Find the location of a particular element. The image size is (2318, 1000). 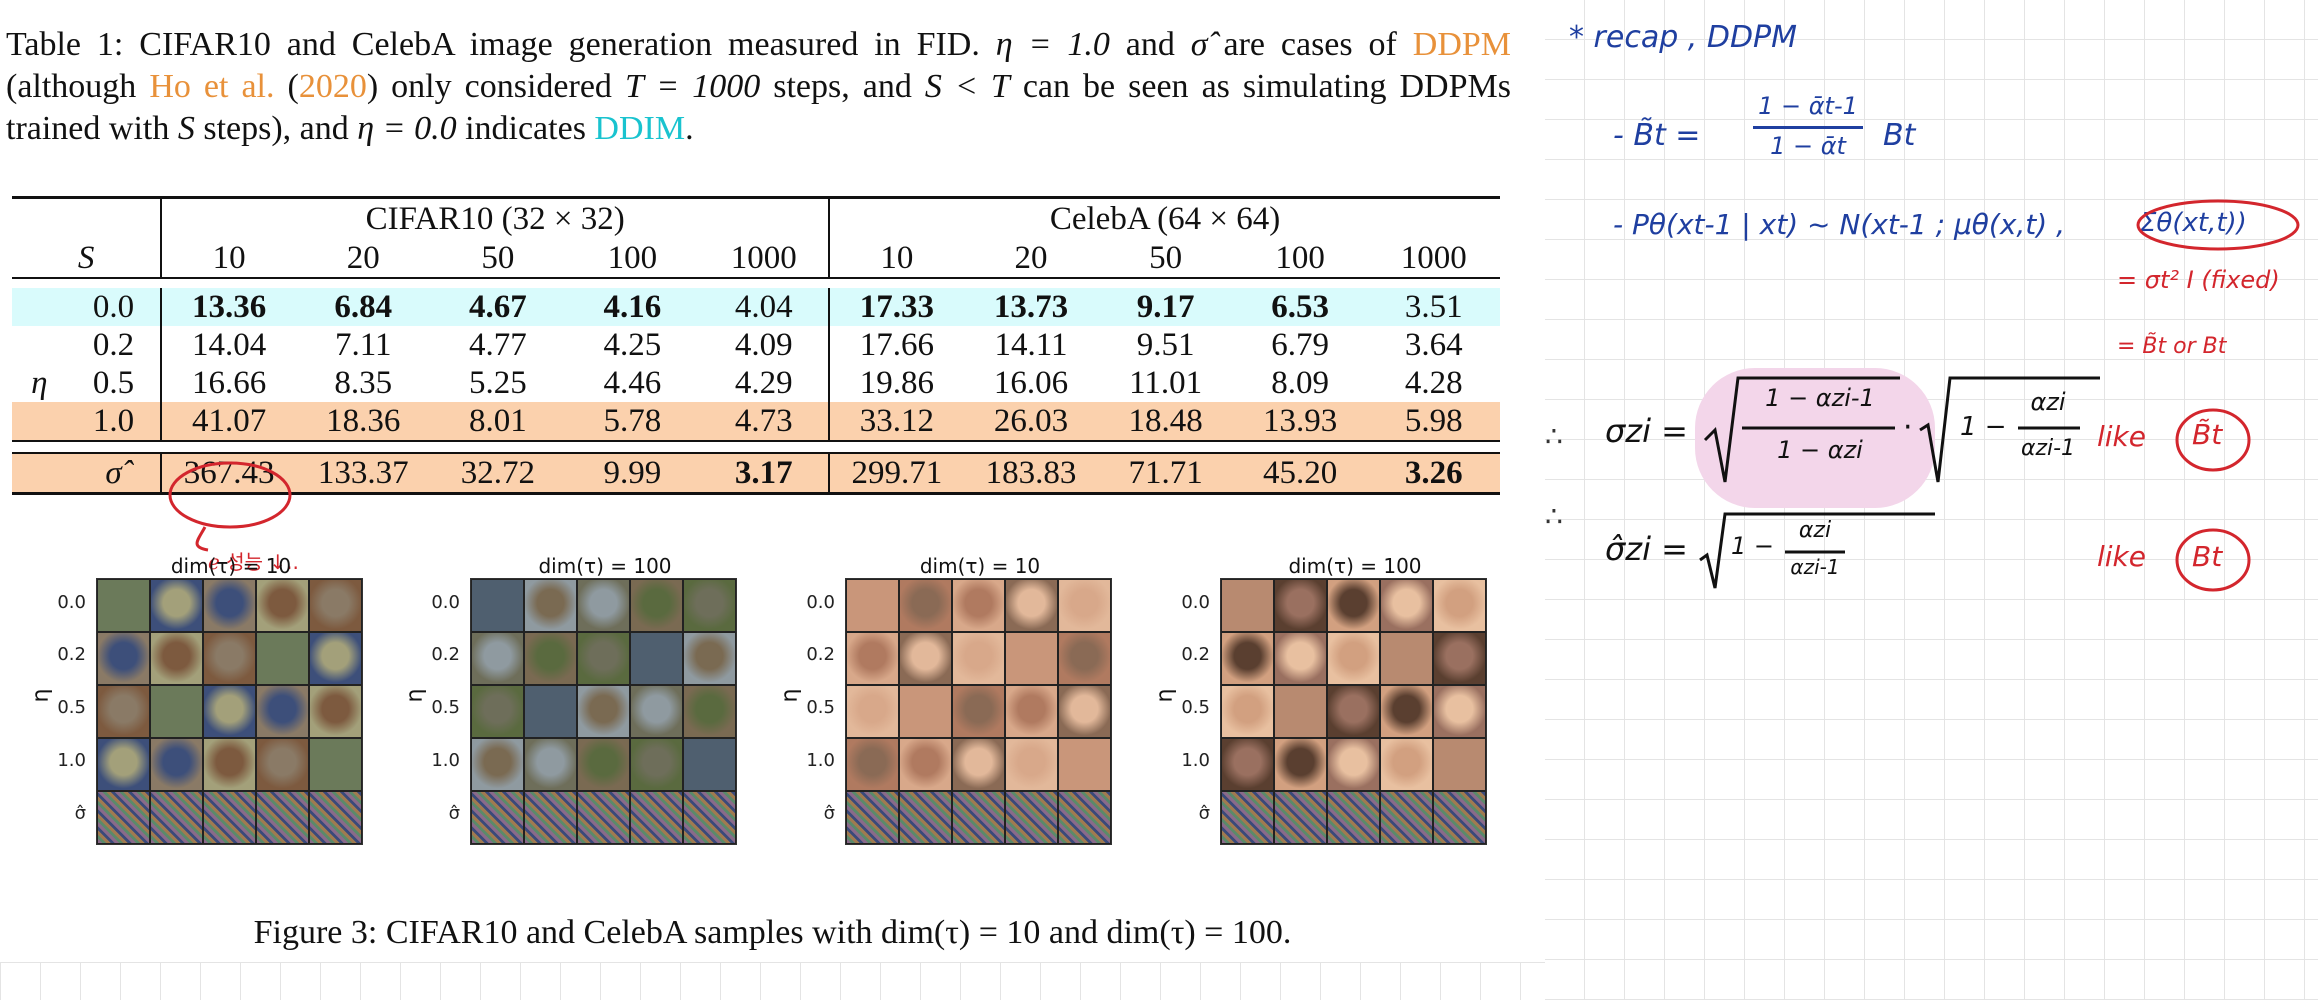

step-header: 100 is located at coordinates (632, 257).